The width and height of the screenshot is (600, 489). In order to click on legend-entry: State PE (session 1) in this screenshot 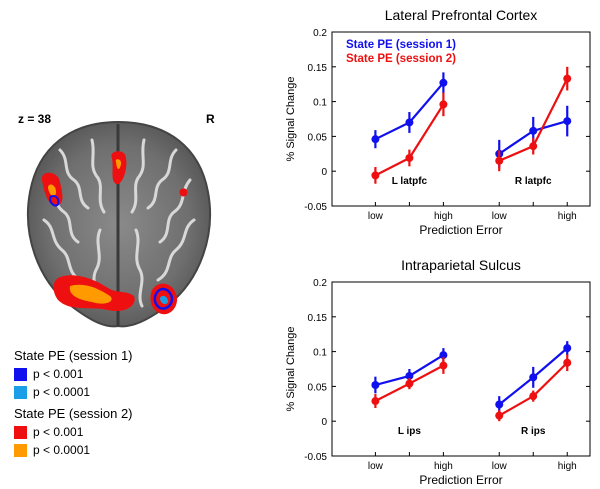, I will do `click(401, 45)`.